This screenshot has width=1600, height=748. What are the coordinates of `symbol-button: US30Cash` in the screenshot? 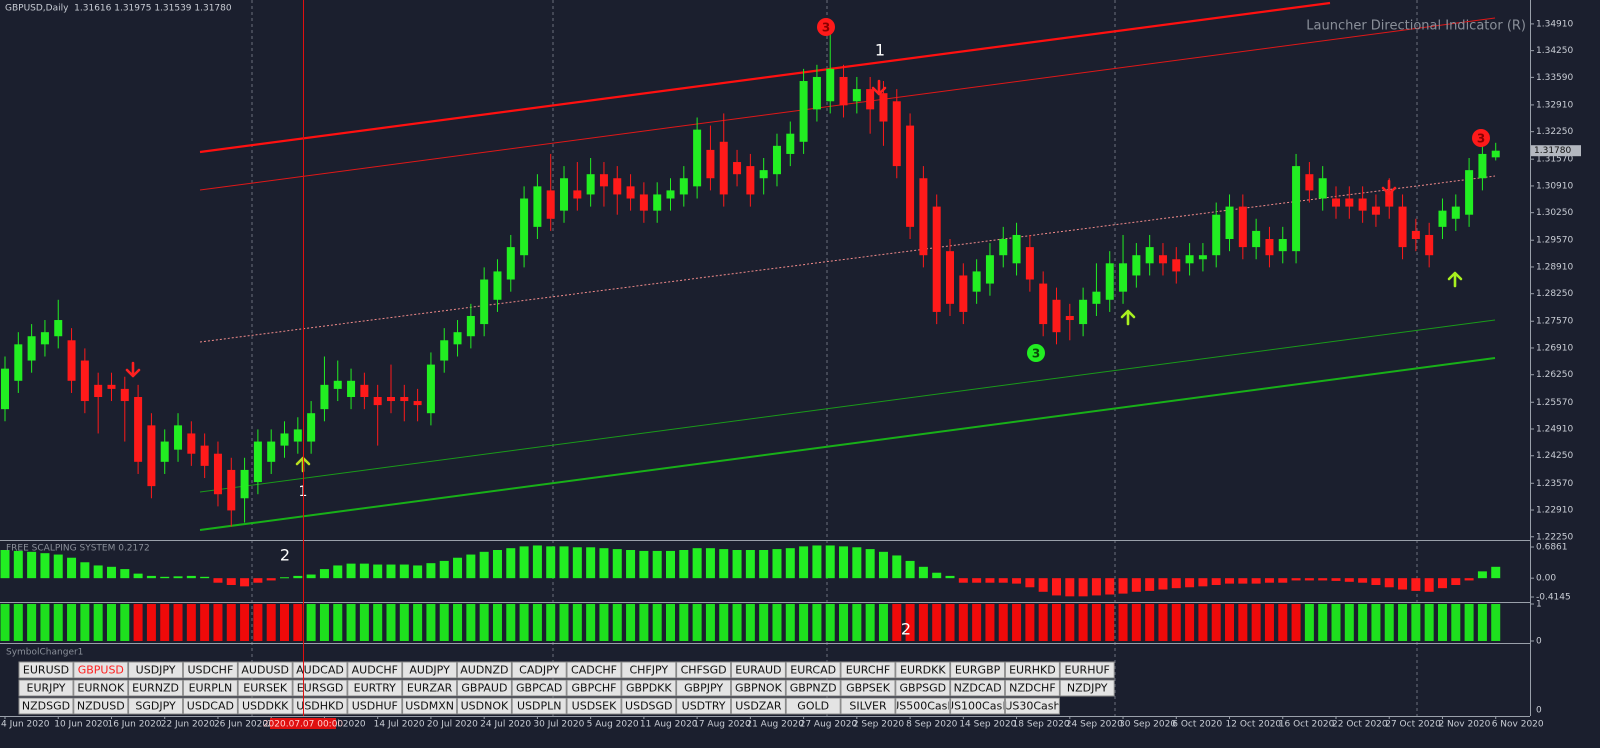 It's located at (1032, 706).